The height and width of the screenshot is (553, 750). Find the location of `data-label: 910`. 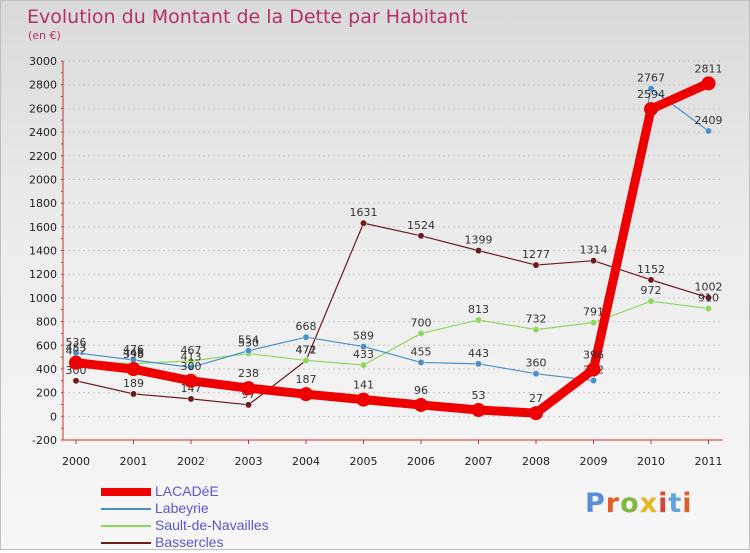

data-label: 910 is located at coordinates (708, 298).